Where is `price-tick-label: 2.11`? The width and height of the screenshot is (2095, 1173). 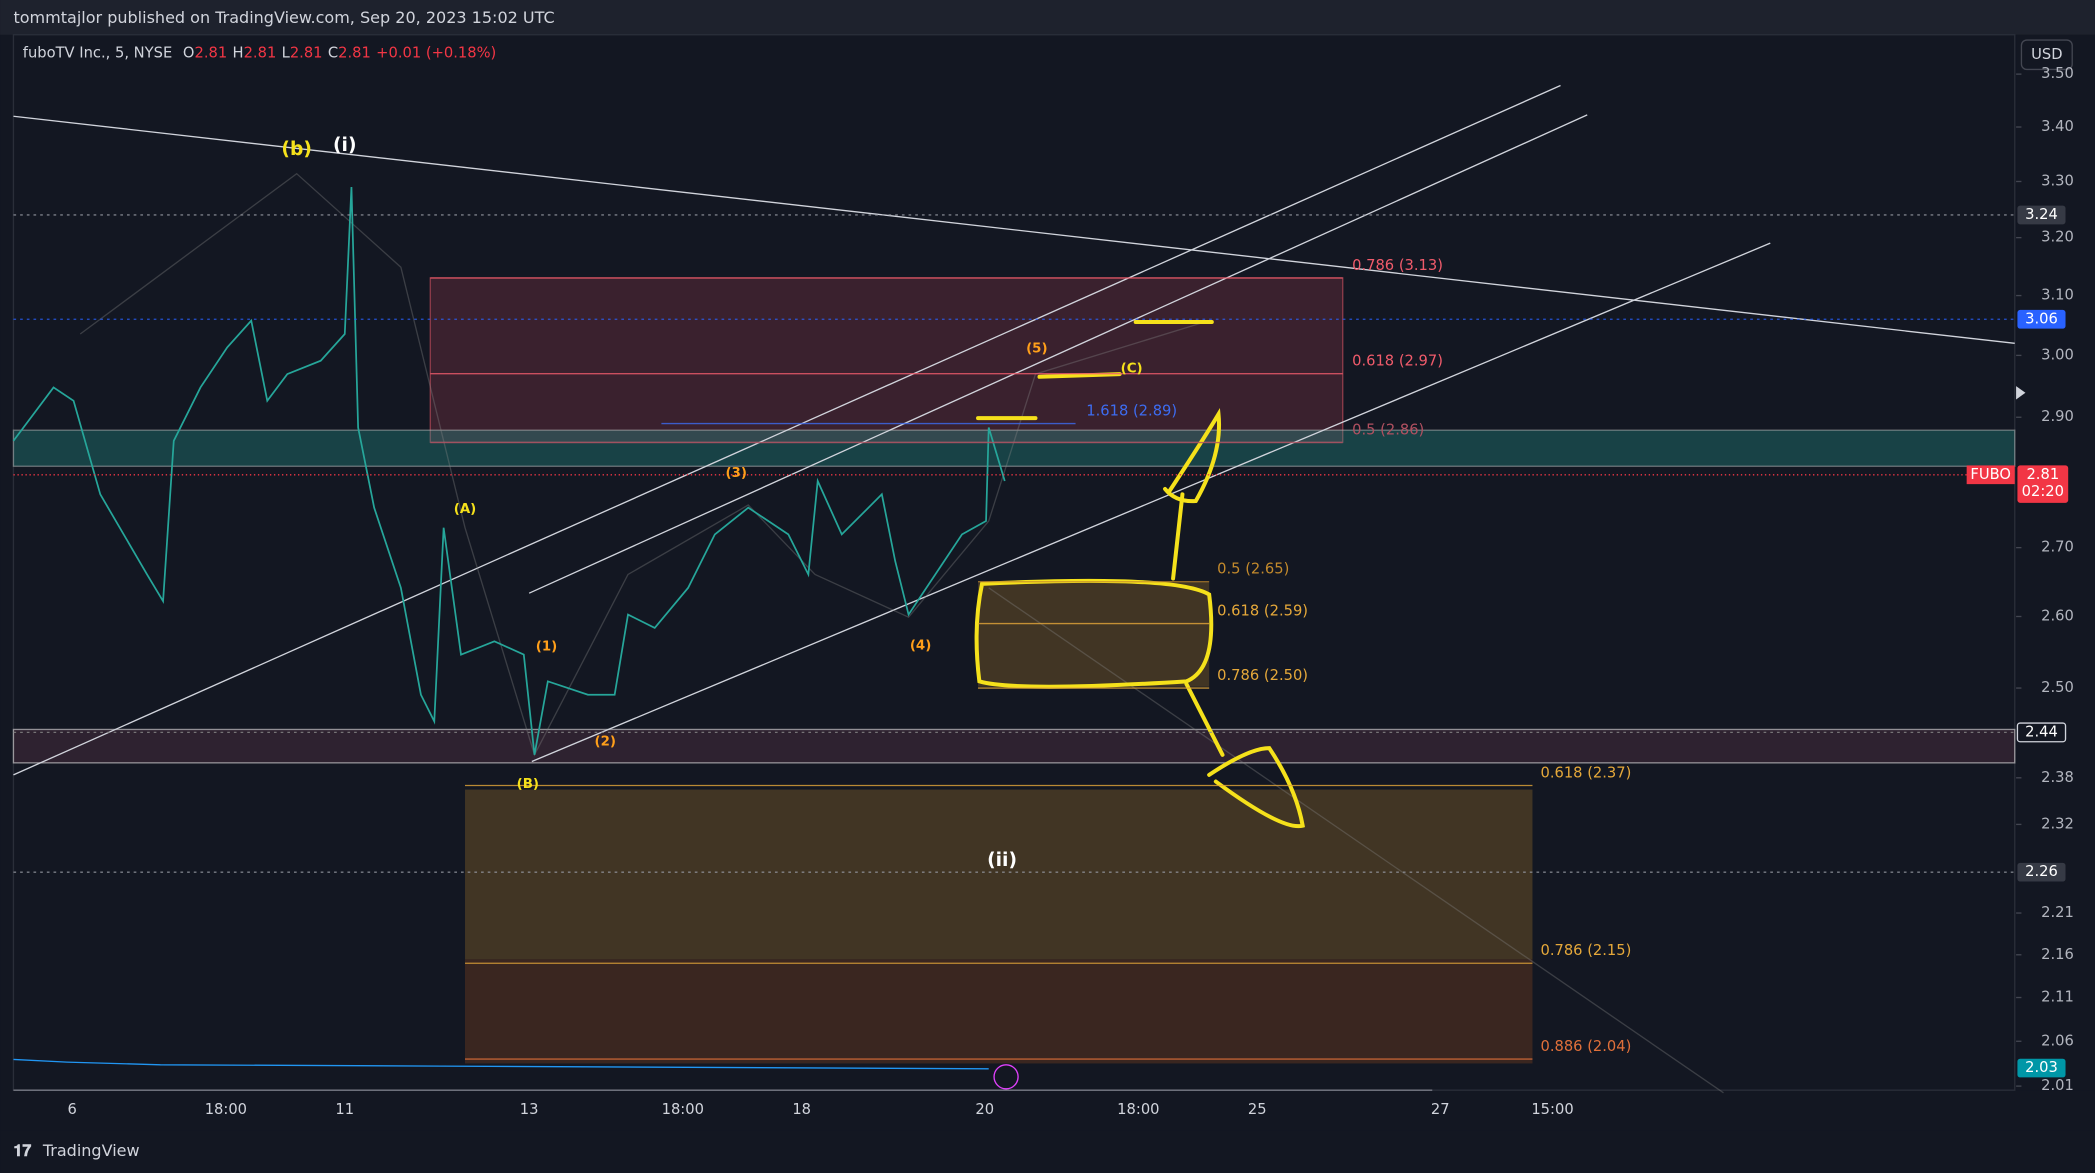 price-tick-label: 2.11 is located at coordinates (2057, 997).